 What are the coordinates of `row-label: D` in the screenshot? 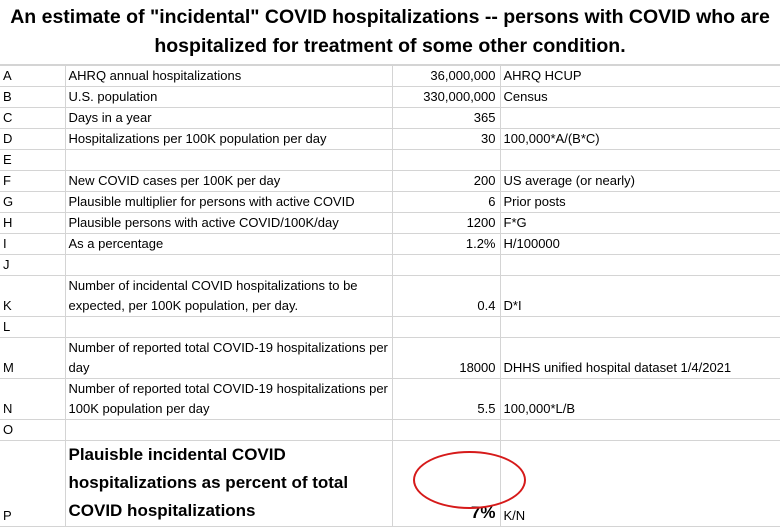 It's located at (33, 139).